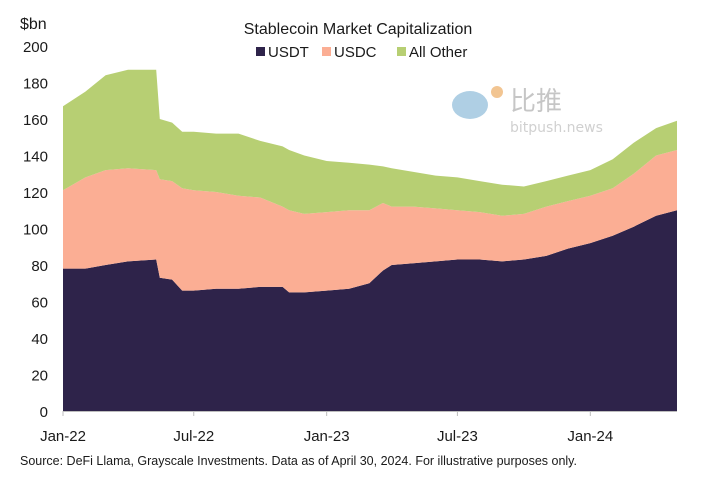 The image size is (708, 482). What do you see at coordinates (193, 436) in the screenshot?
I see `x-tick-label: Jul-22` at bounding box center [193, 436].